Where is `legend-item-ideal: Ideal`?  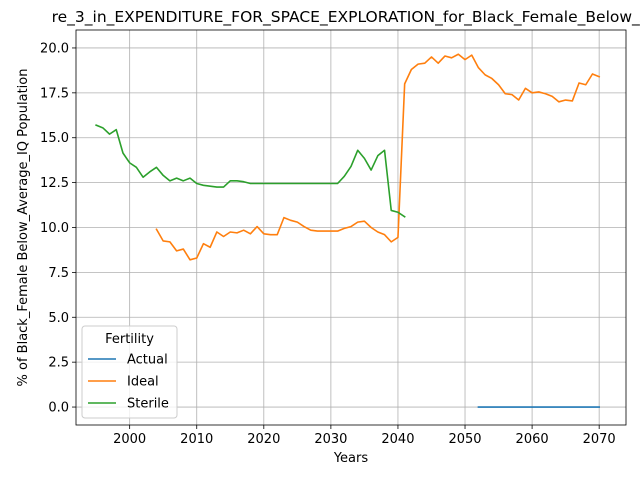 legend-item-ideal: Ideal is located at coordinates (123, 382).